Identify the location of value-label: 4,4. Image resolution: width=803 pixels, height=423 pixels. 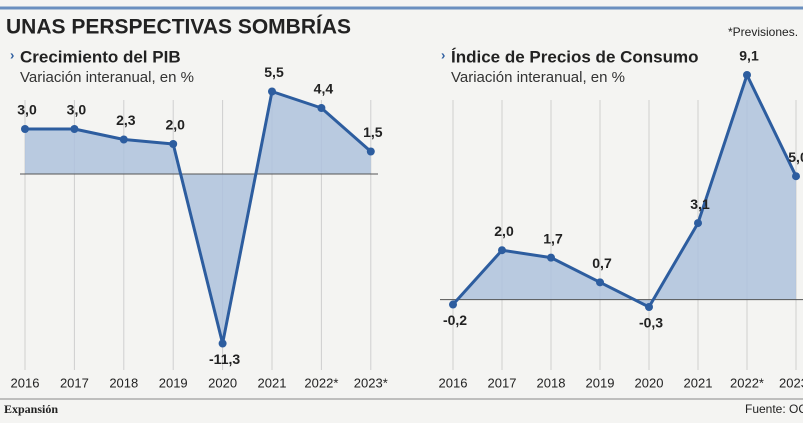
(324, 89).